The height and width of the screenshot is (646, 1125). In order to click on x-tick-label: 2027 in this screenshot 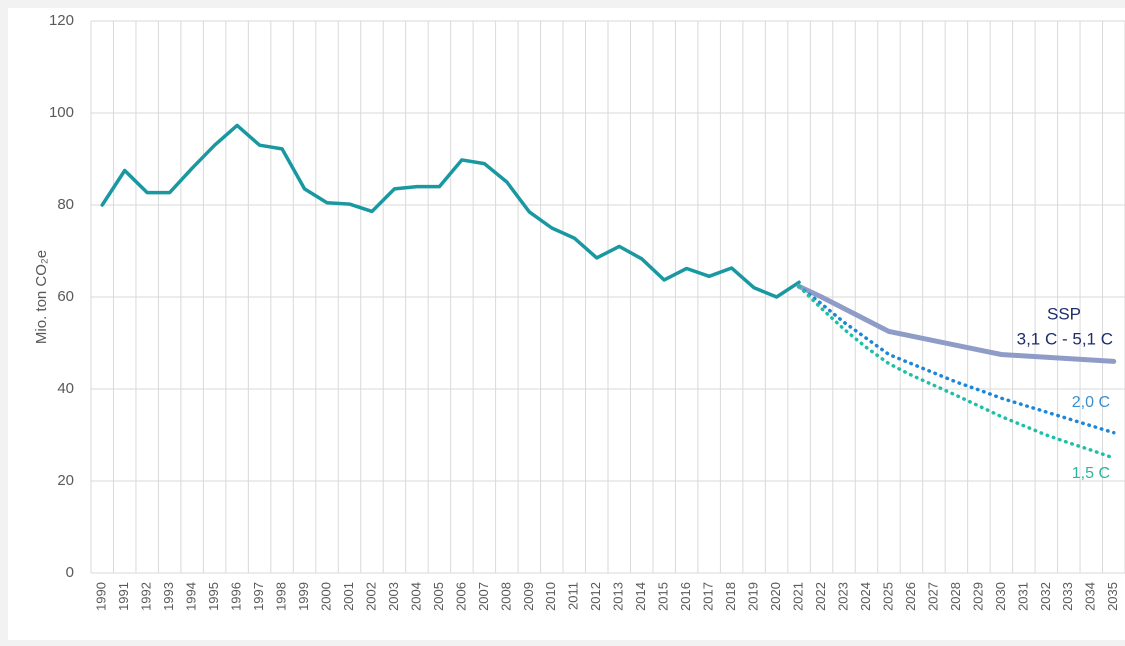, I will do `click(932, 596)`.